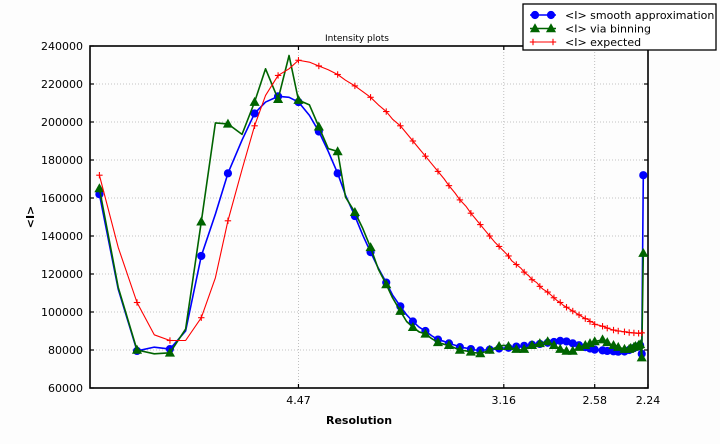 This screenshot has height=444, width=720. I want to click on y-tick-label: 140000, so click(62, 236).